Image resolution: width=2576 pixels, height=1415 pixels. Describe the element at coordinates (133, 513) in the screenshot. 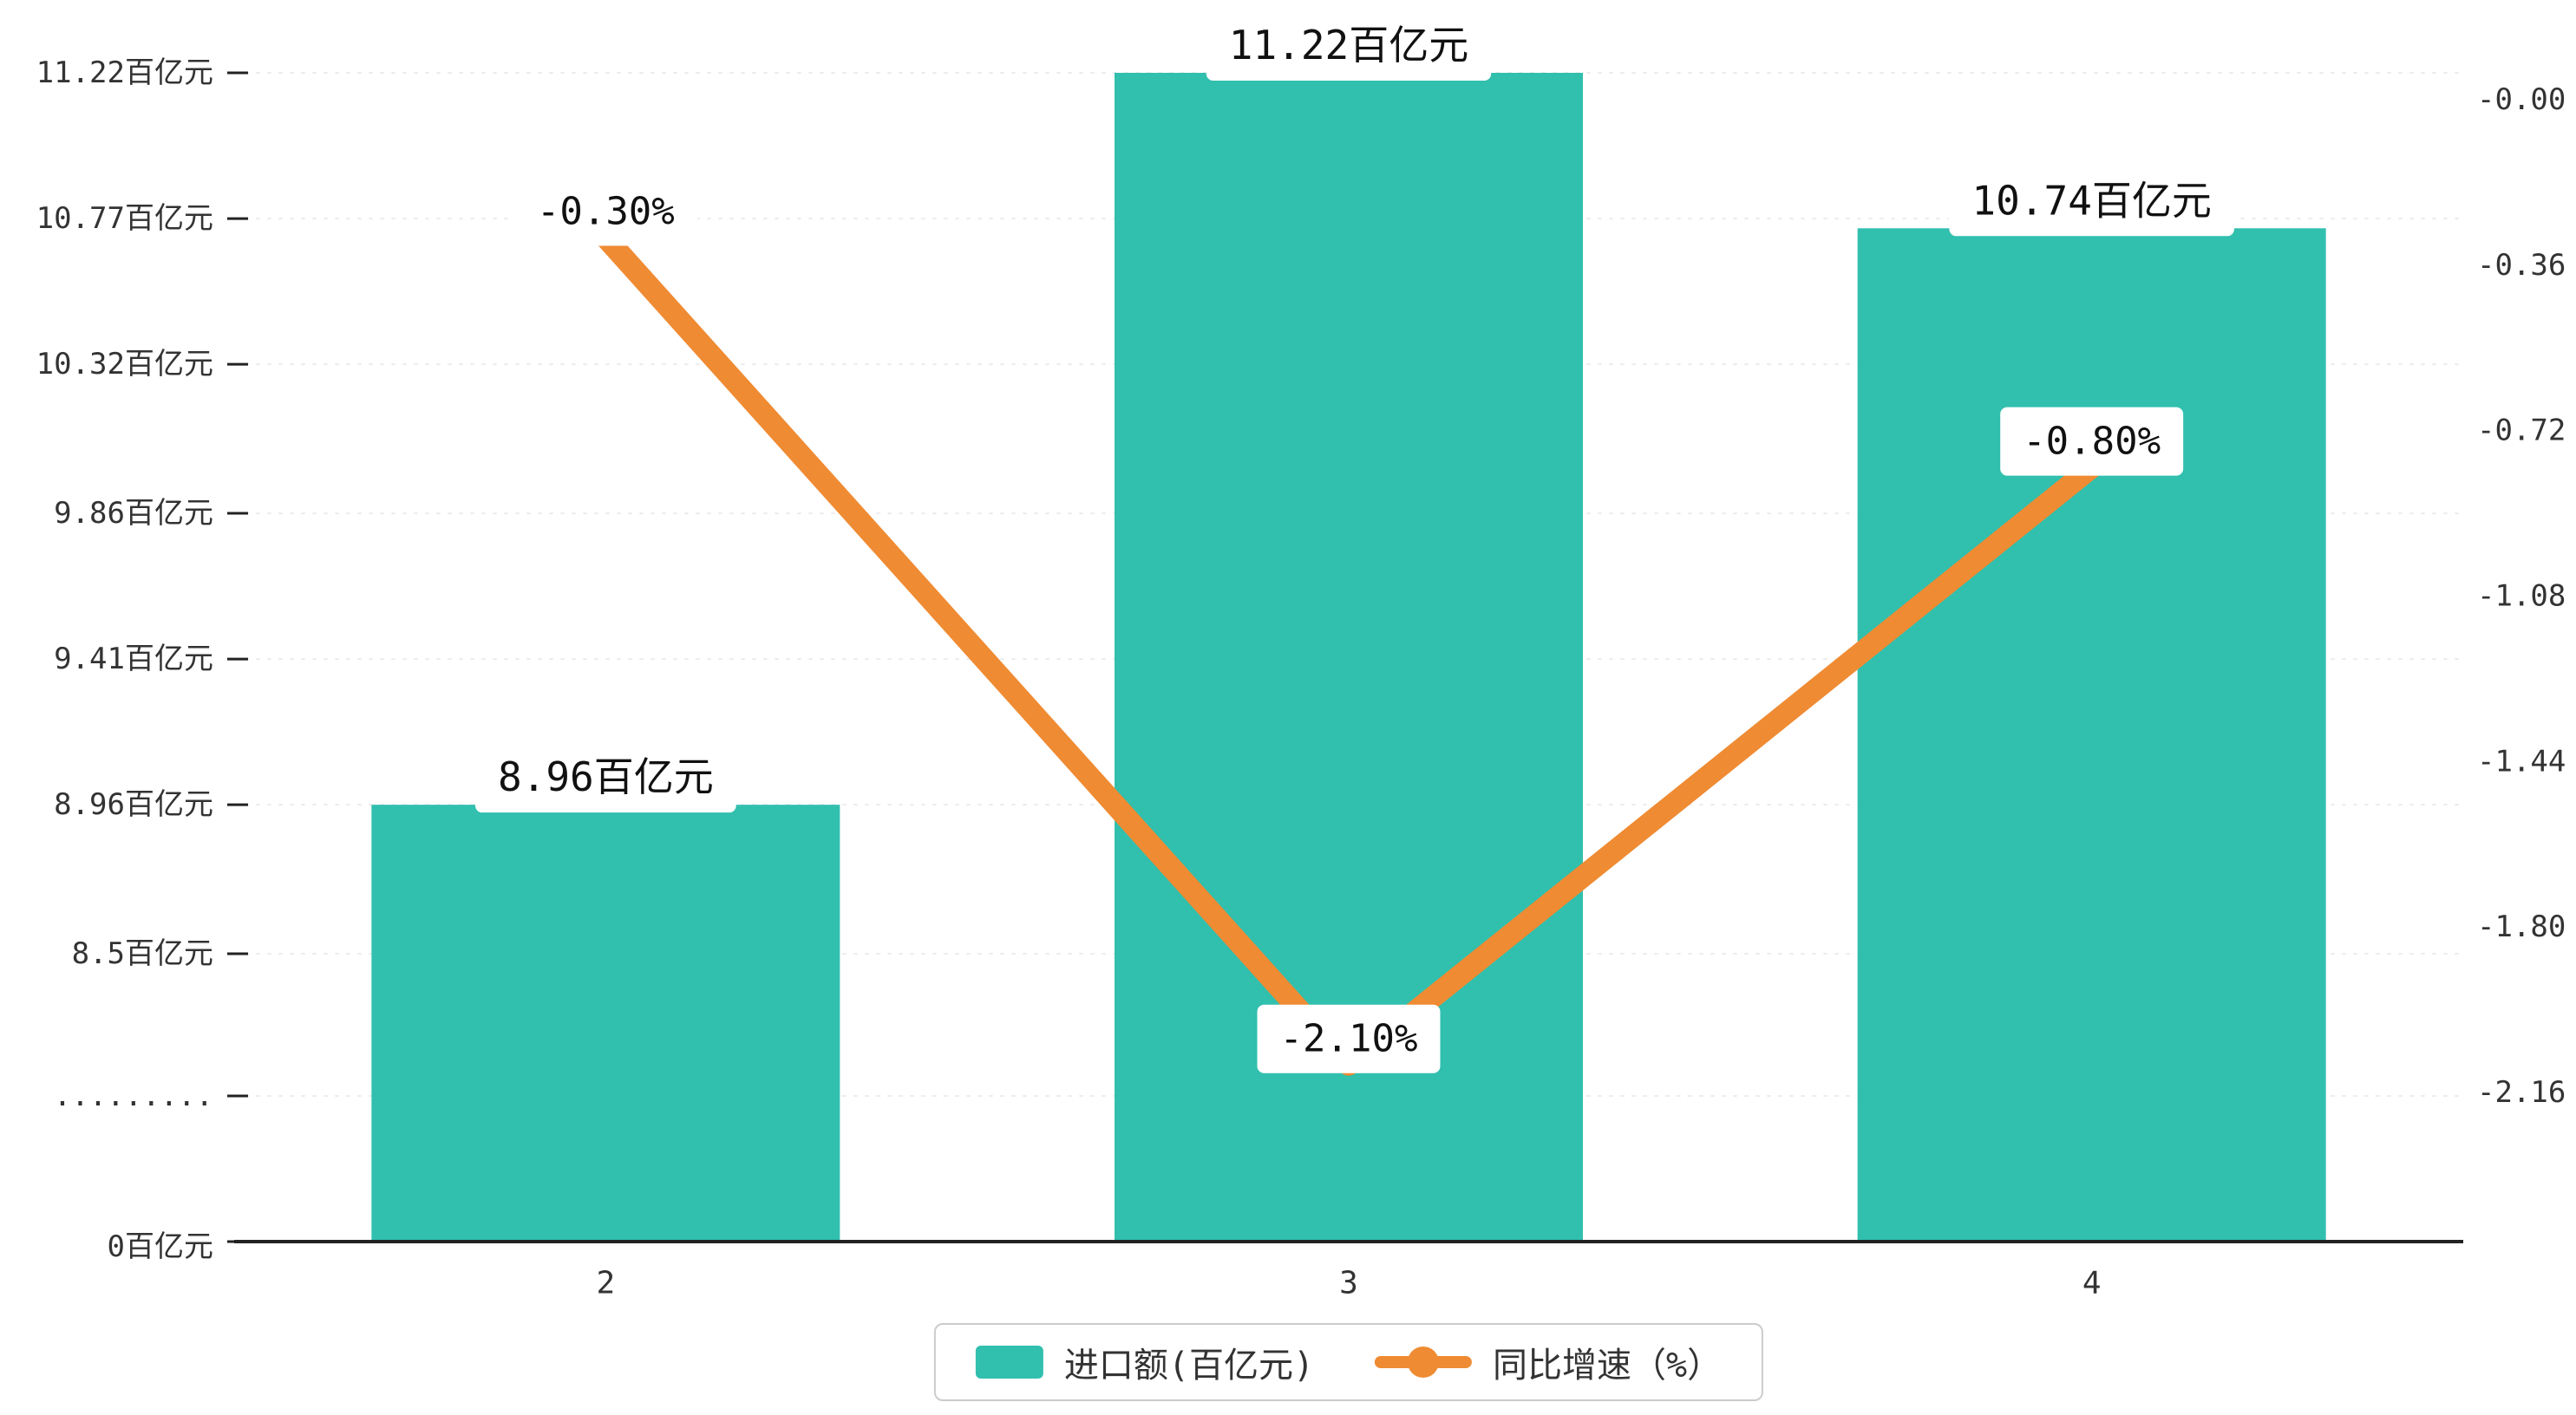

I see `y-axis-left-label: 9.86百亿元` at that location.